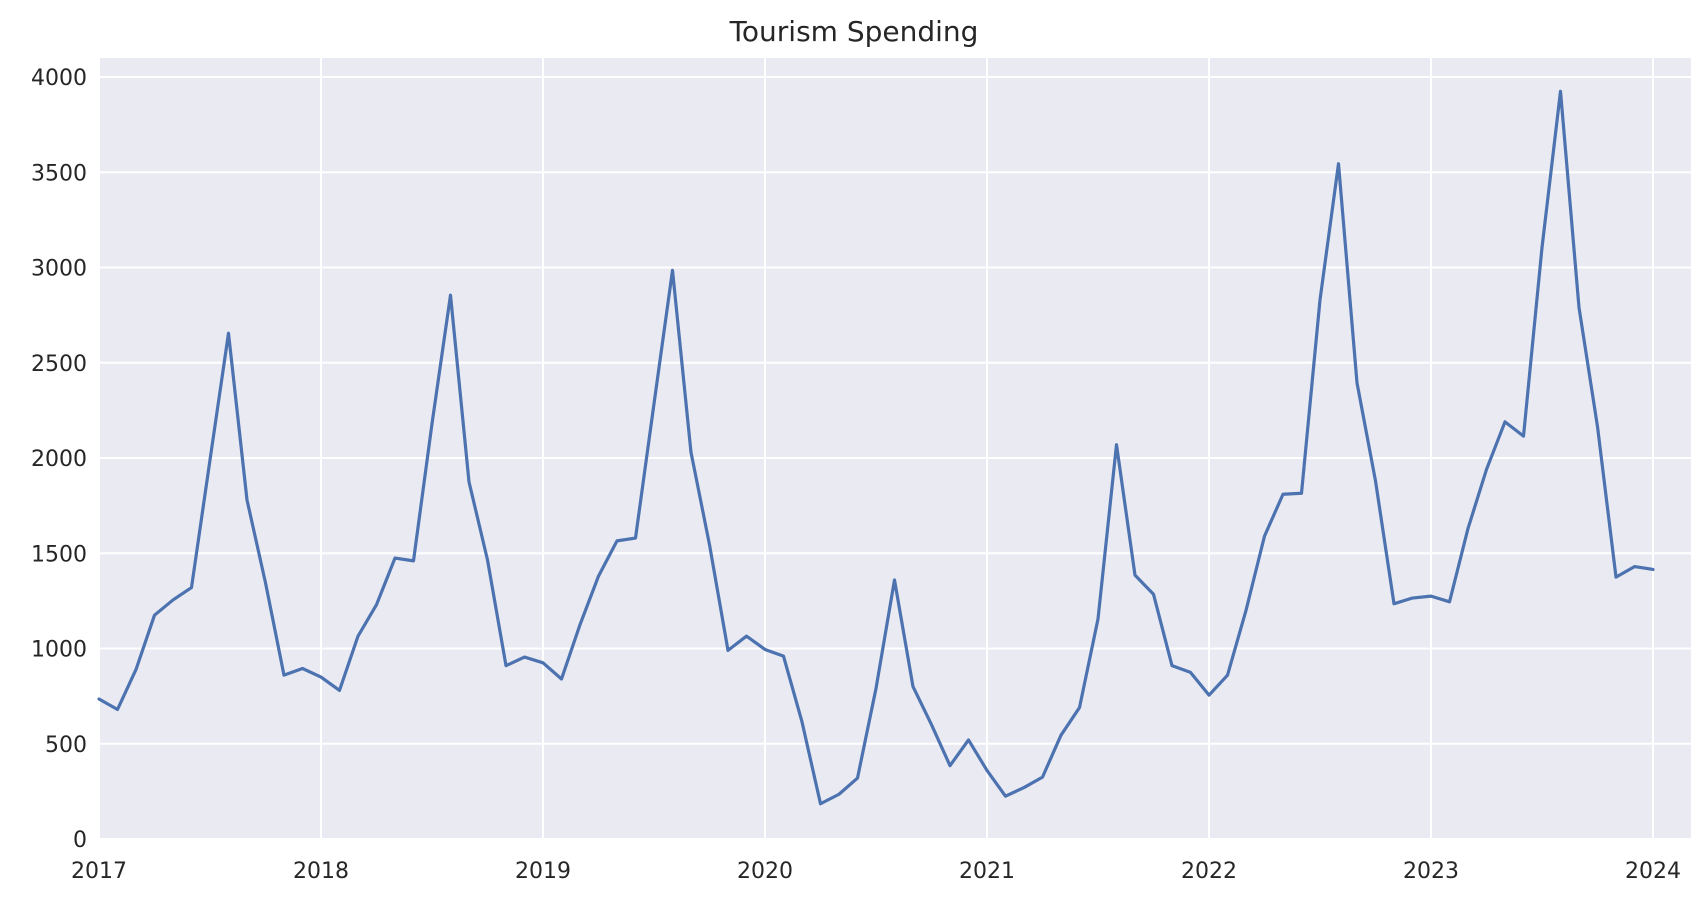  What do you see at coordinates (66, 745) in the screenshot?
I see `y-tick-label: 500` at bounding box center [66, 745].